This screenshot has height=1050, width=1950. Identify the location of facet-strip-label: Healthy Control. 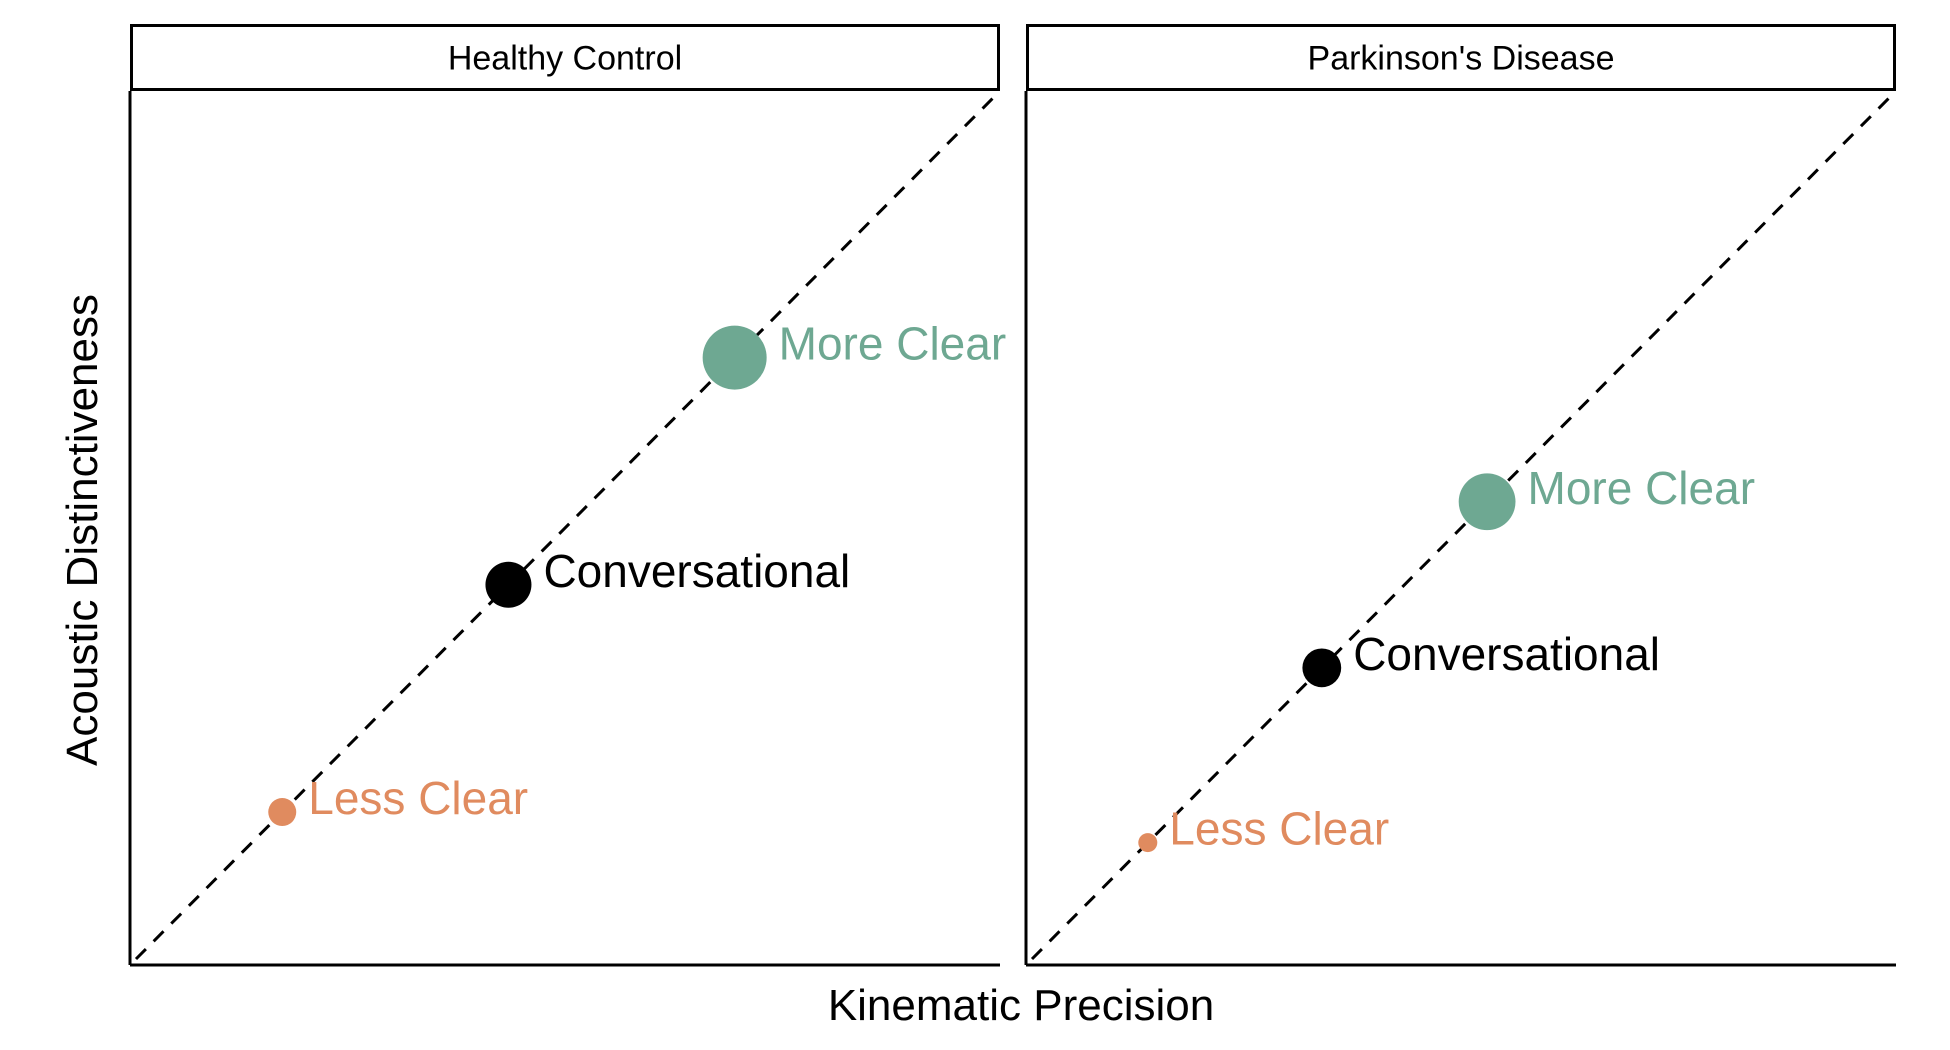
(565, 59).